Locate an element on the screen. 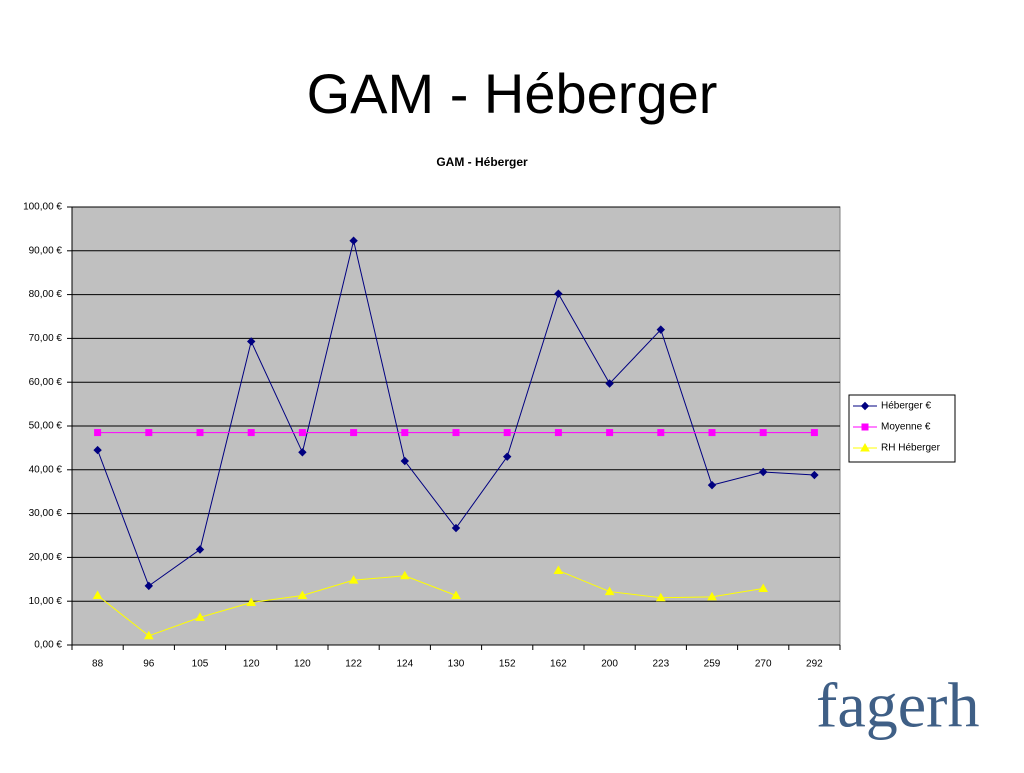  legend-label: RH Héberger is located at coordinates (911, 448).